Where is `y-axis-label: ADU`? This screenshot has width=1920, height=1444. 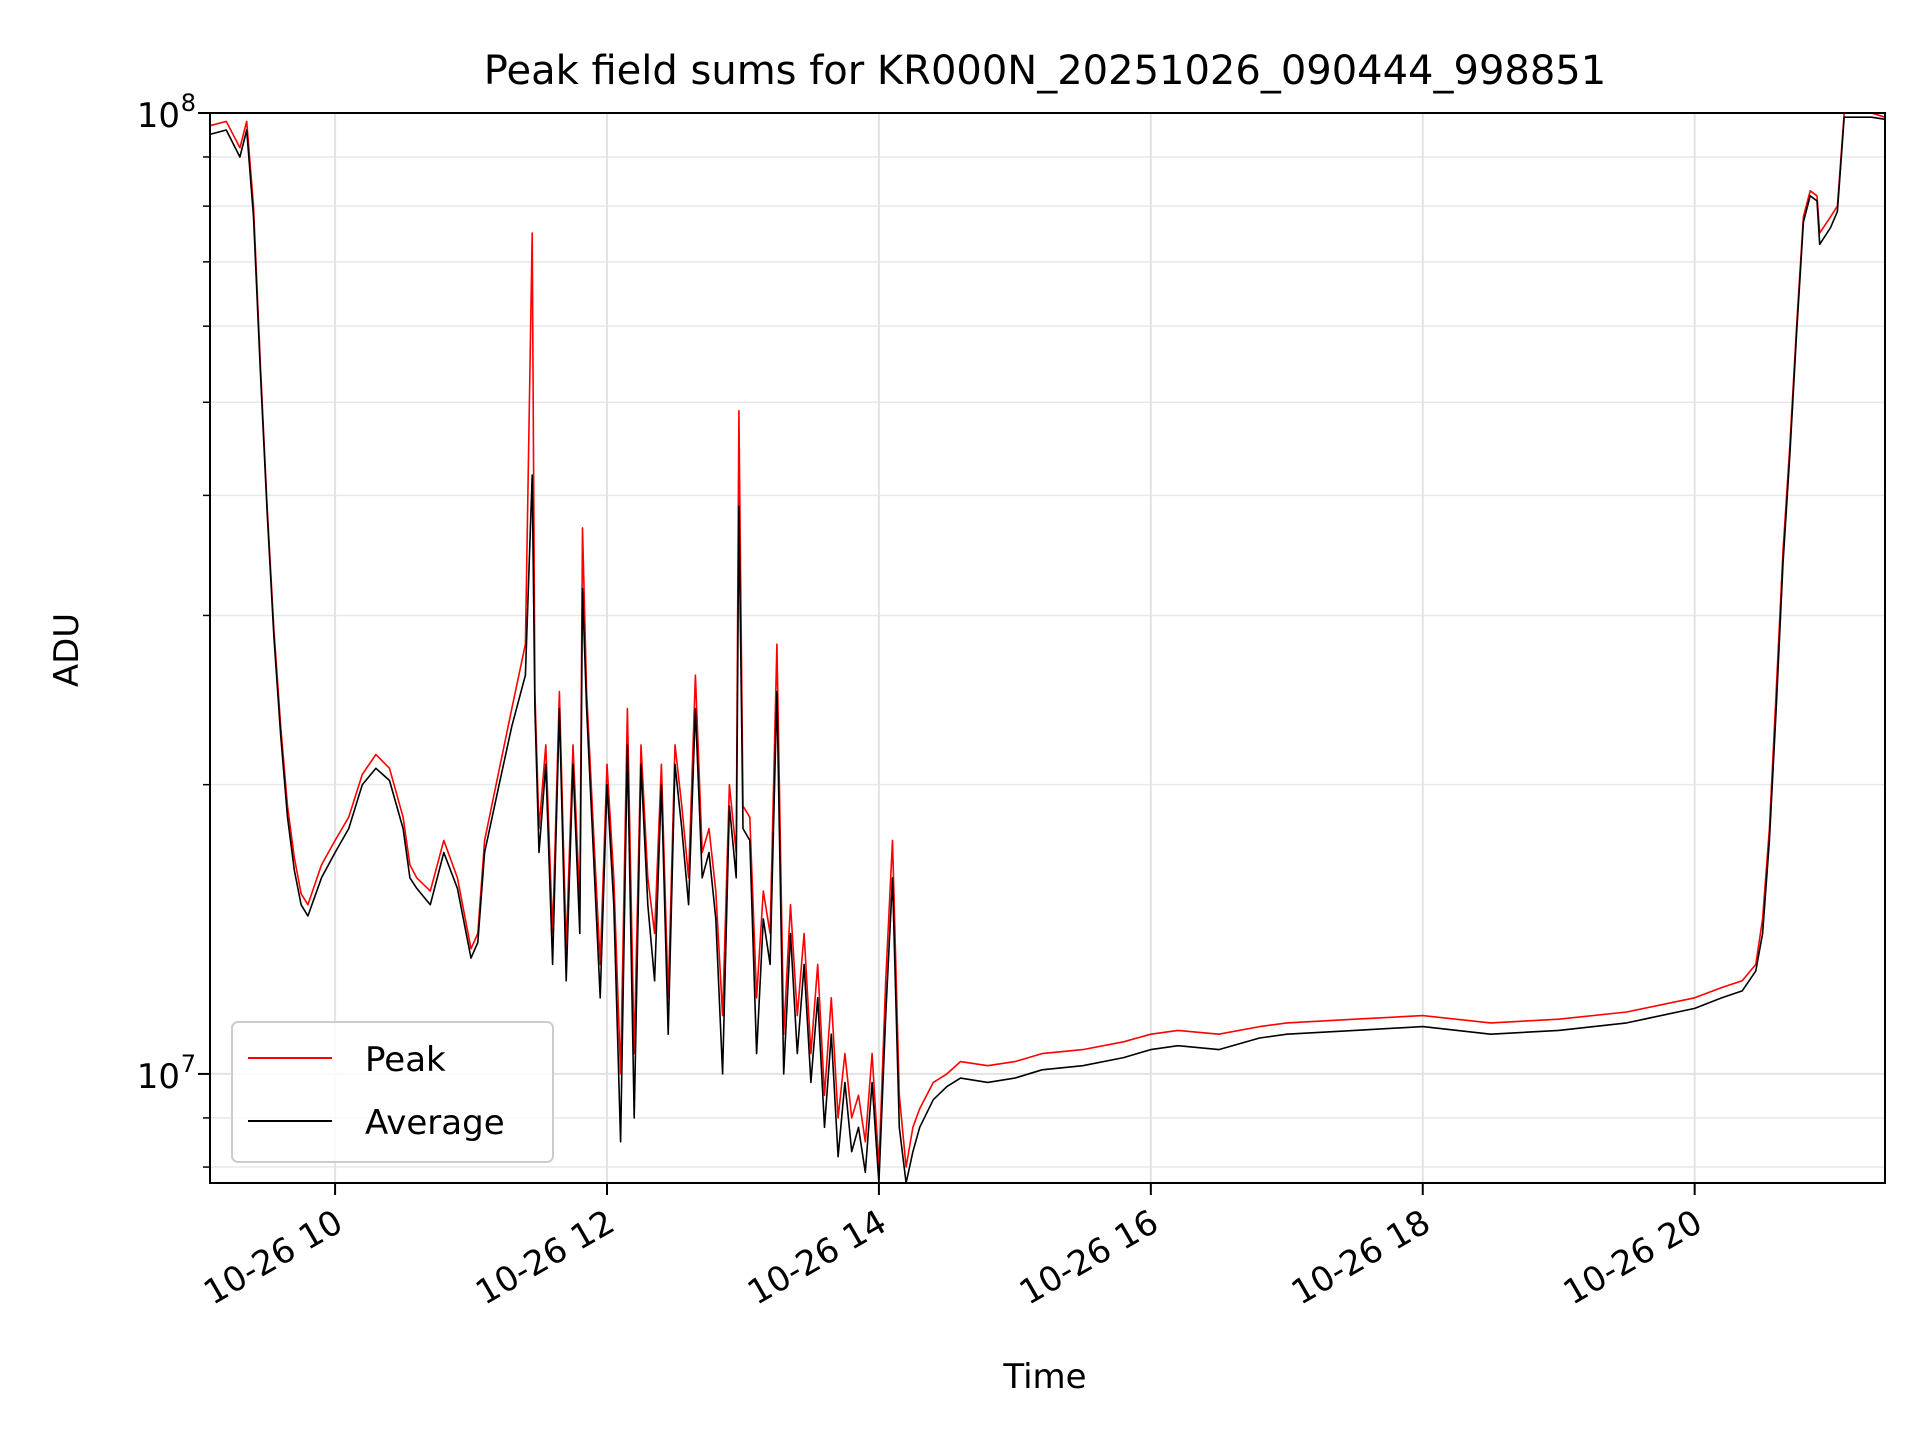
y-axis-label: ADU is located at coordinates (67, 650).